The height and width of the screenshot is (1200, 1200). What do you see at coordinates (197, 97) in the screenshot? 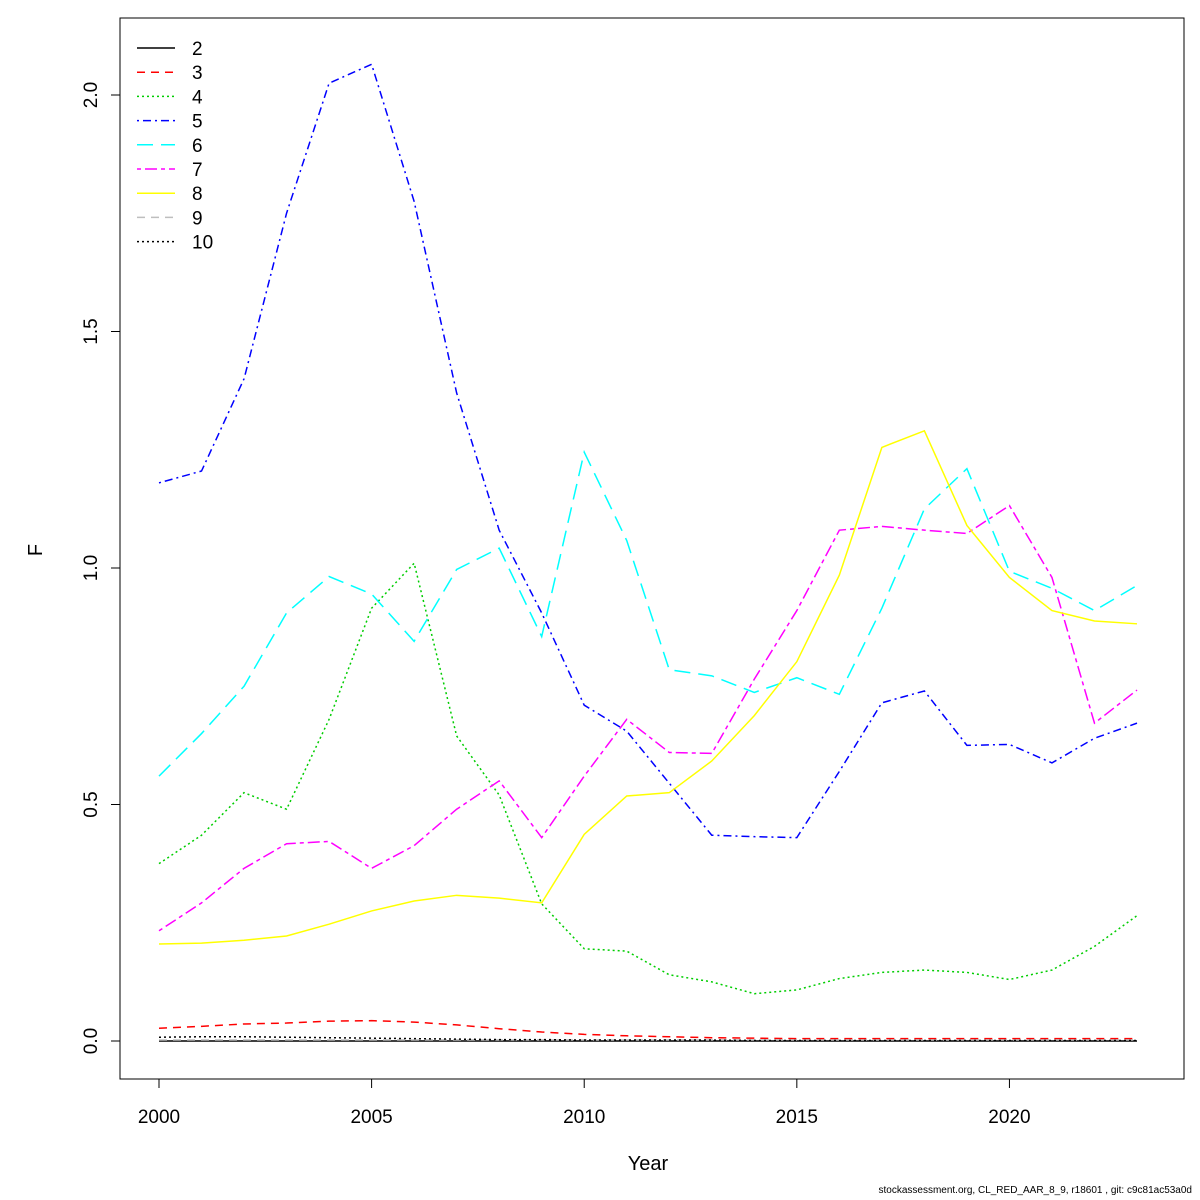
I see `legend-label-4: 4` at bounding box center [197, 97].